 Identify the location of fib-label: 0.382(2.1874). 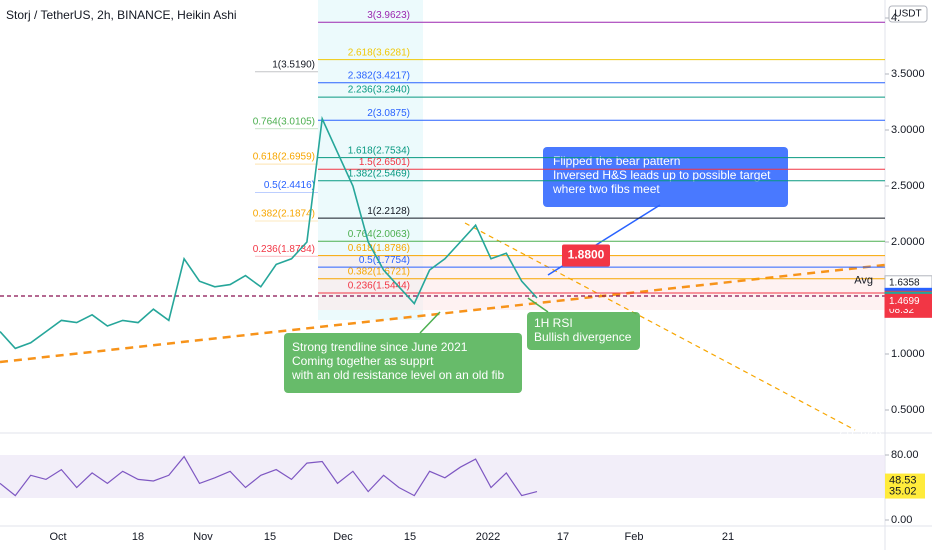
(284, 214).